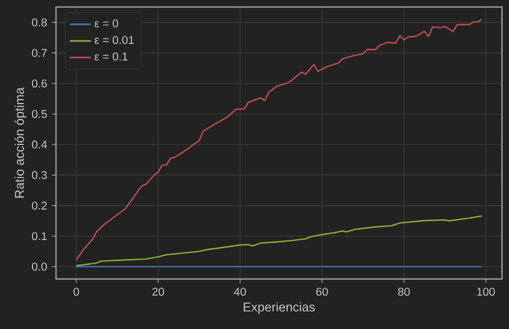 This screenshot has width=509, height=329. I want to click on line-series, so click(279, 240).